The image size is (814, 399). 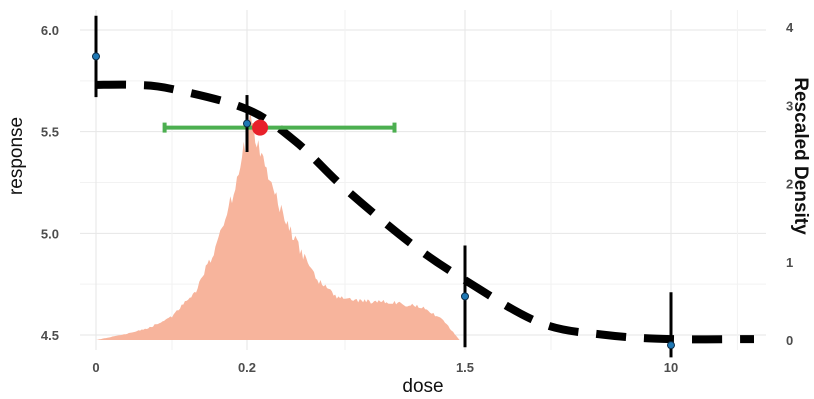 I want to click on y2-tick-label: 0, so click(x=789, y=340).